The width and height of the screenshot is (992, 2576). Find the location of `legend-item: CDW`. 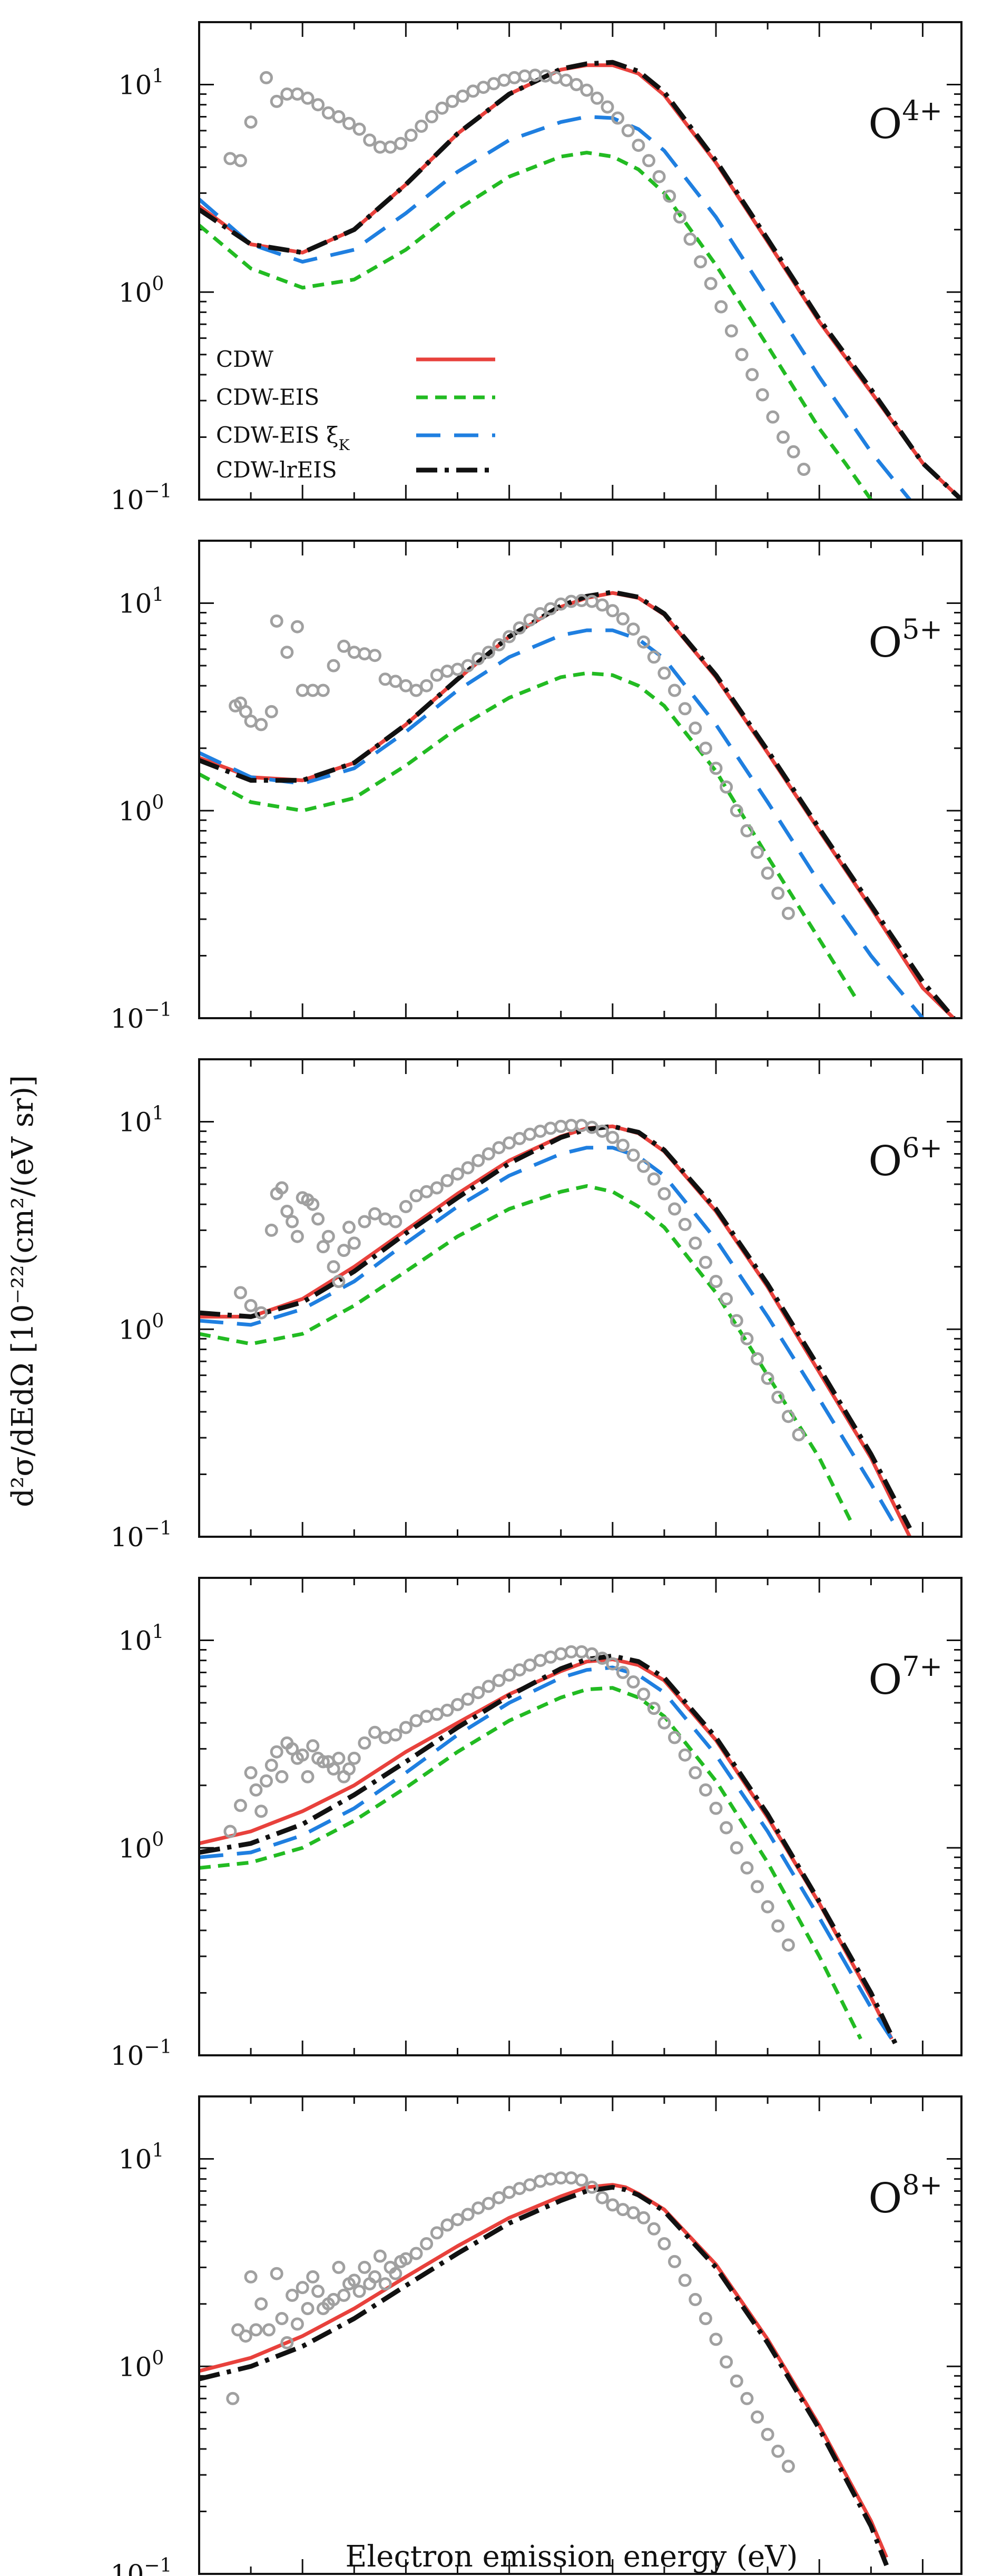

legend-item: CDW is located at coordinates (355, 359).